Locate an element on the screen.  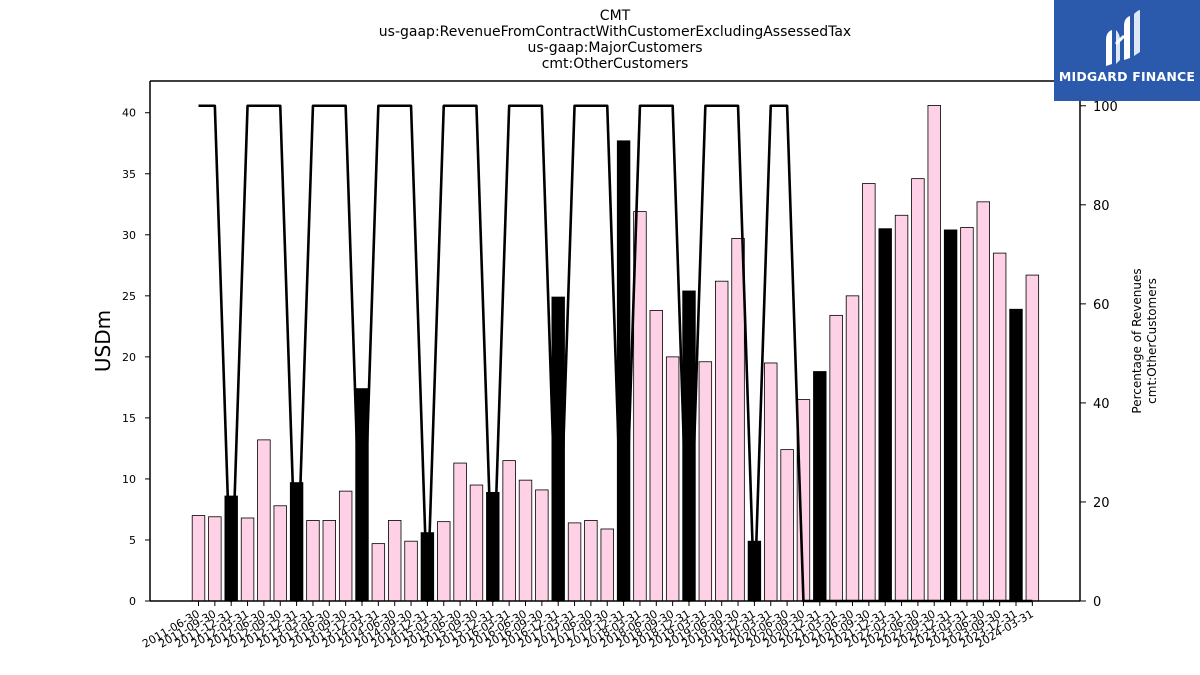
y-tick-label: 5 is located at coordinates (132, 540).